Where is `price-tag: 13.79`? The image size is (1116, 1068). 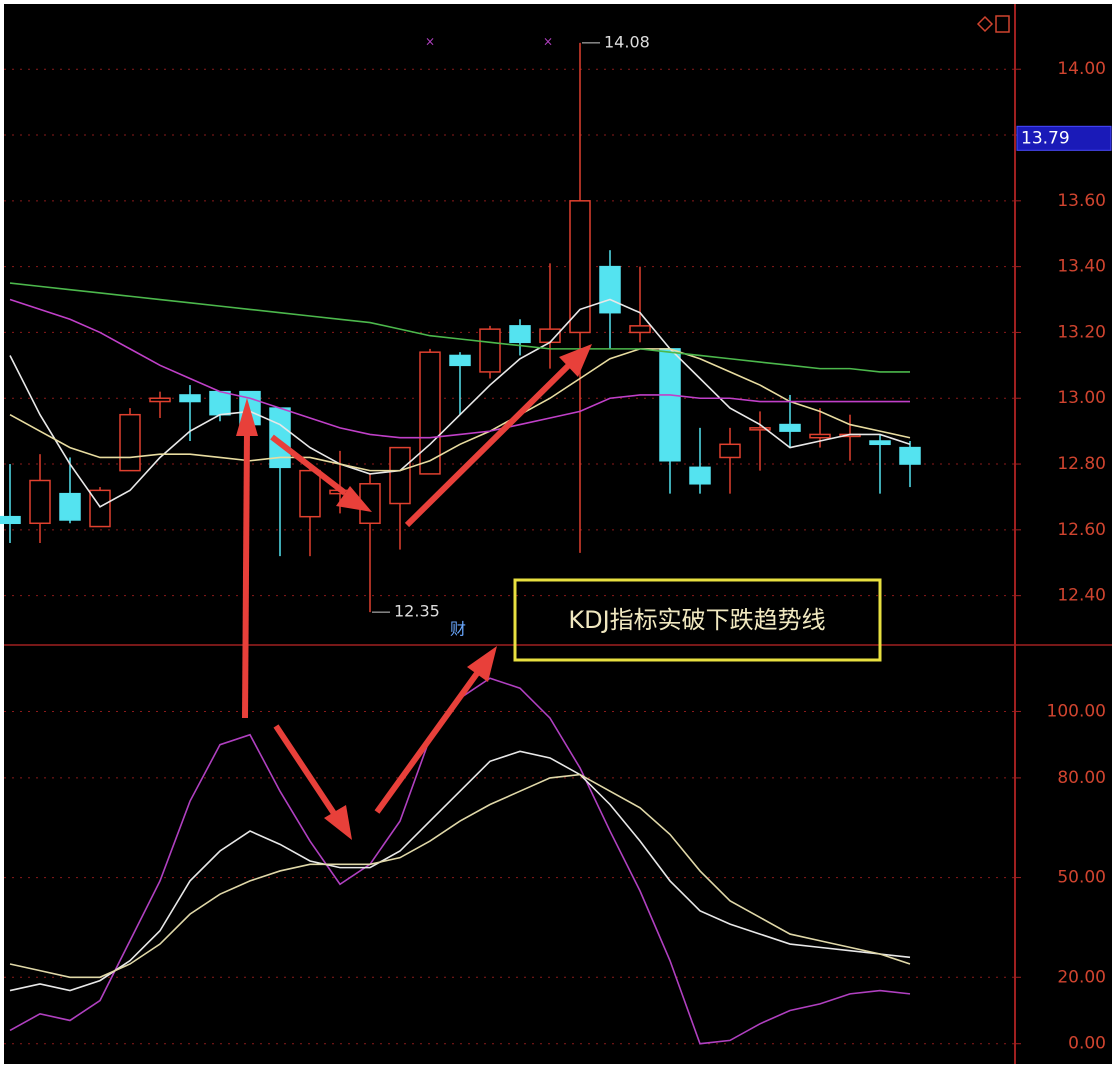
price-tag: 13.79 is located at coordinates (1045, 138).